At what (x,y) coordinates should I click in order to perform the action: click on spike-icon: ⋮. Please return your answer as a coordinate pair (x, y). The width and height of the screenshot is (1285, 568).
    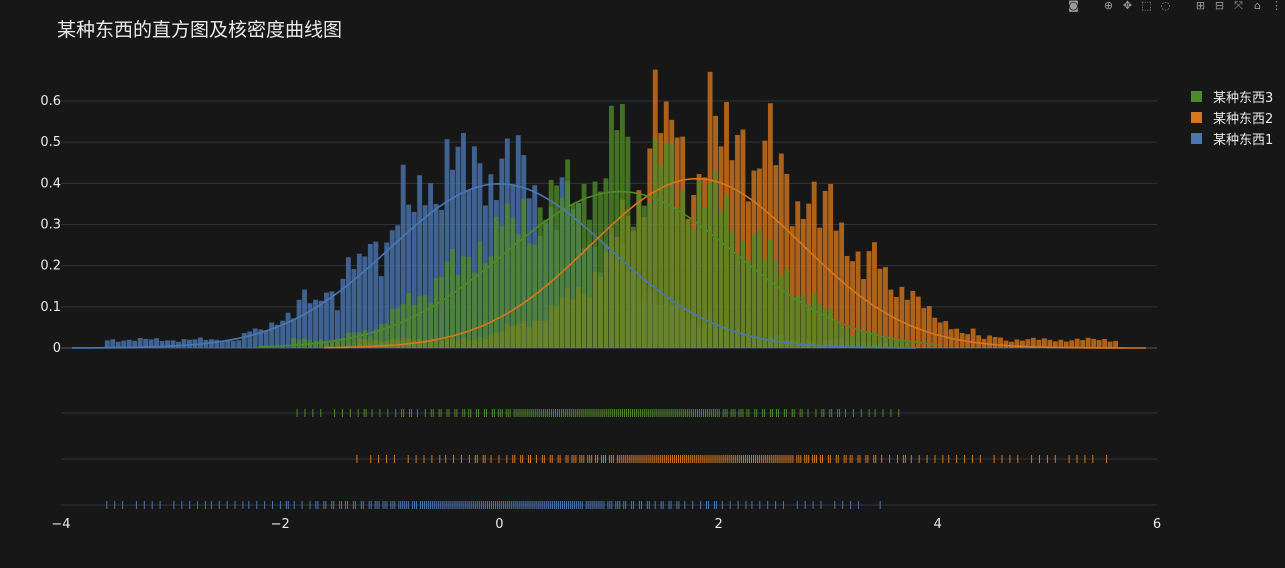
    Looking at the image, I should click on (1276, 6).